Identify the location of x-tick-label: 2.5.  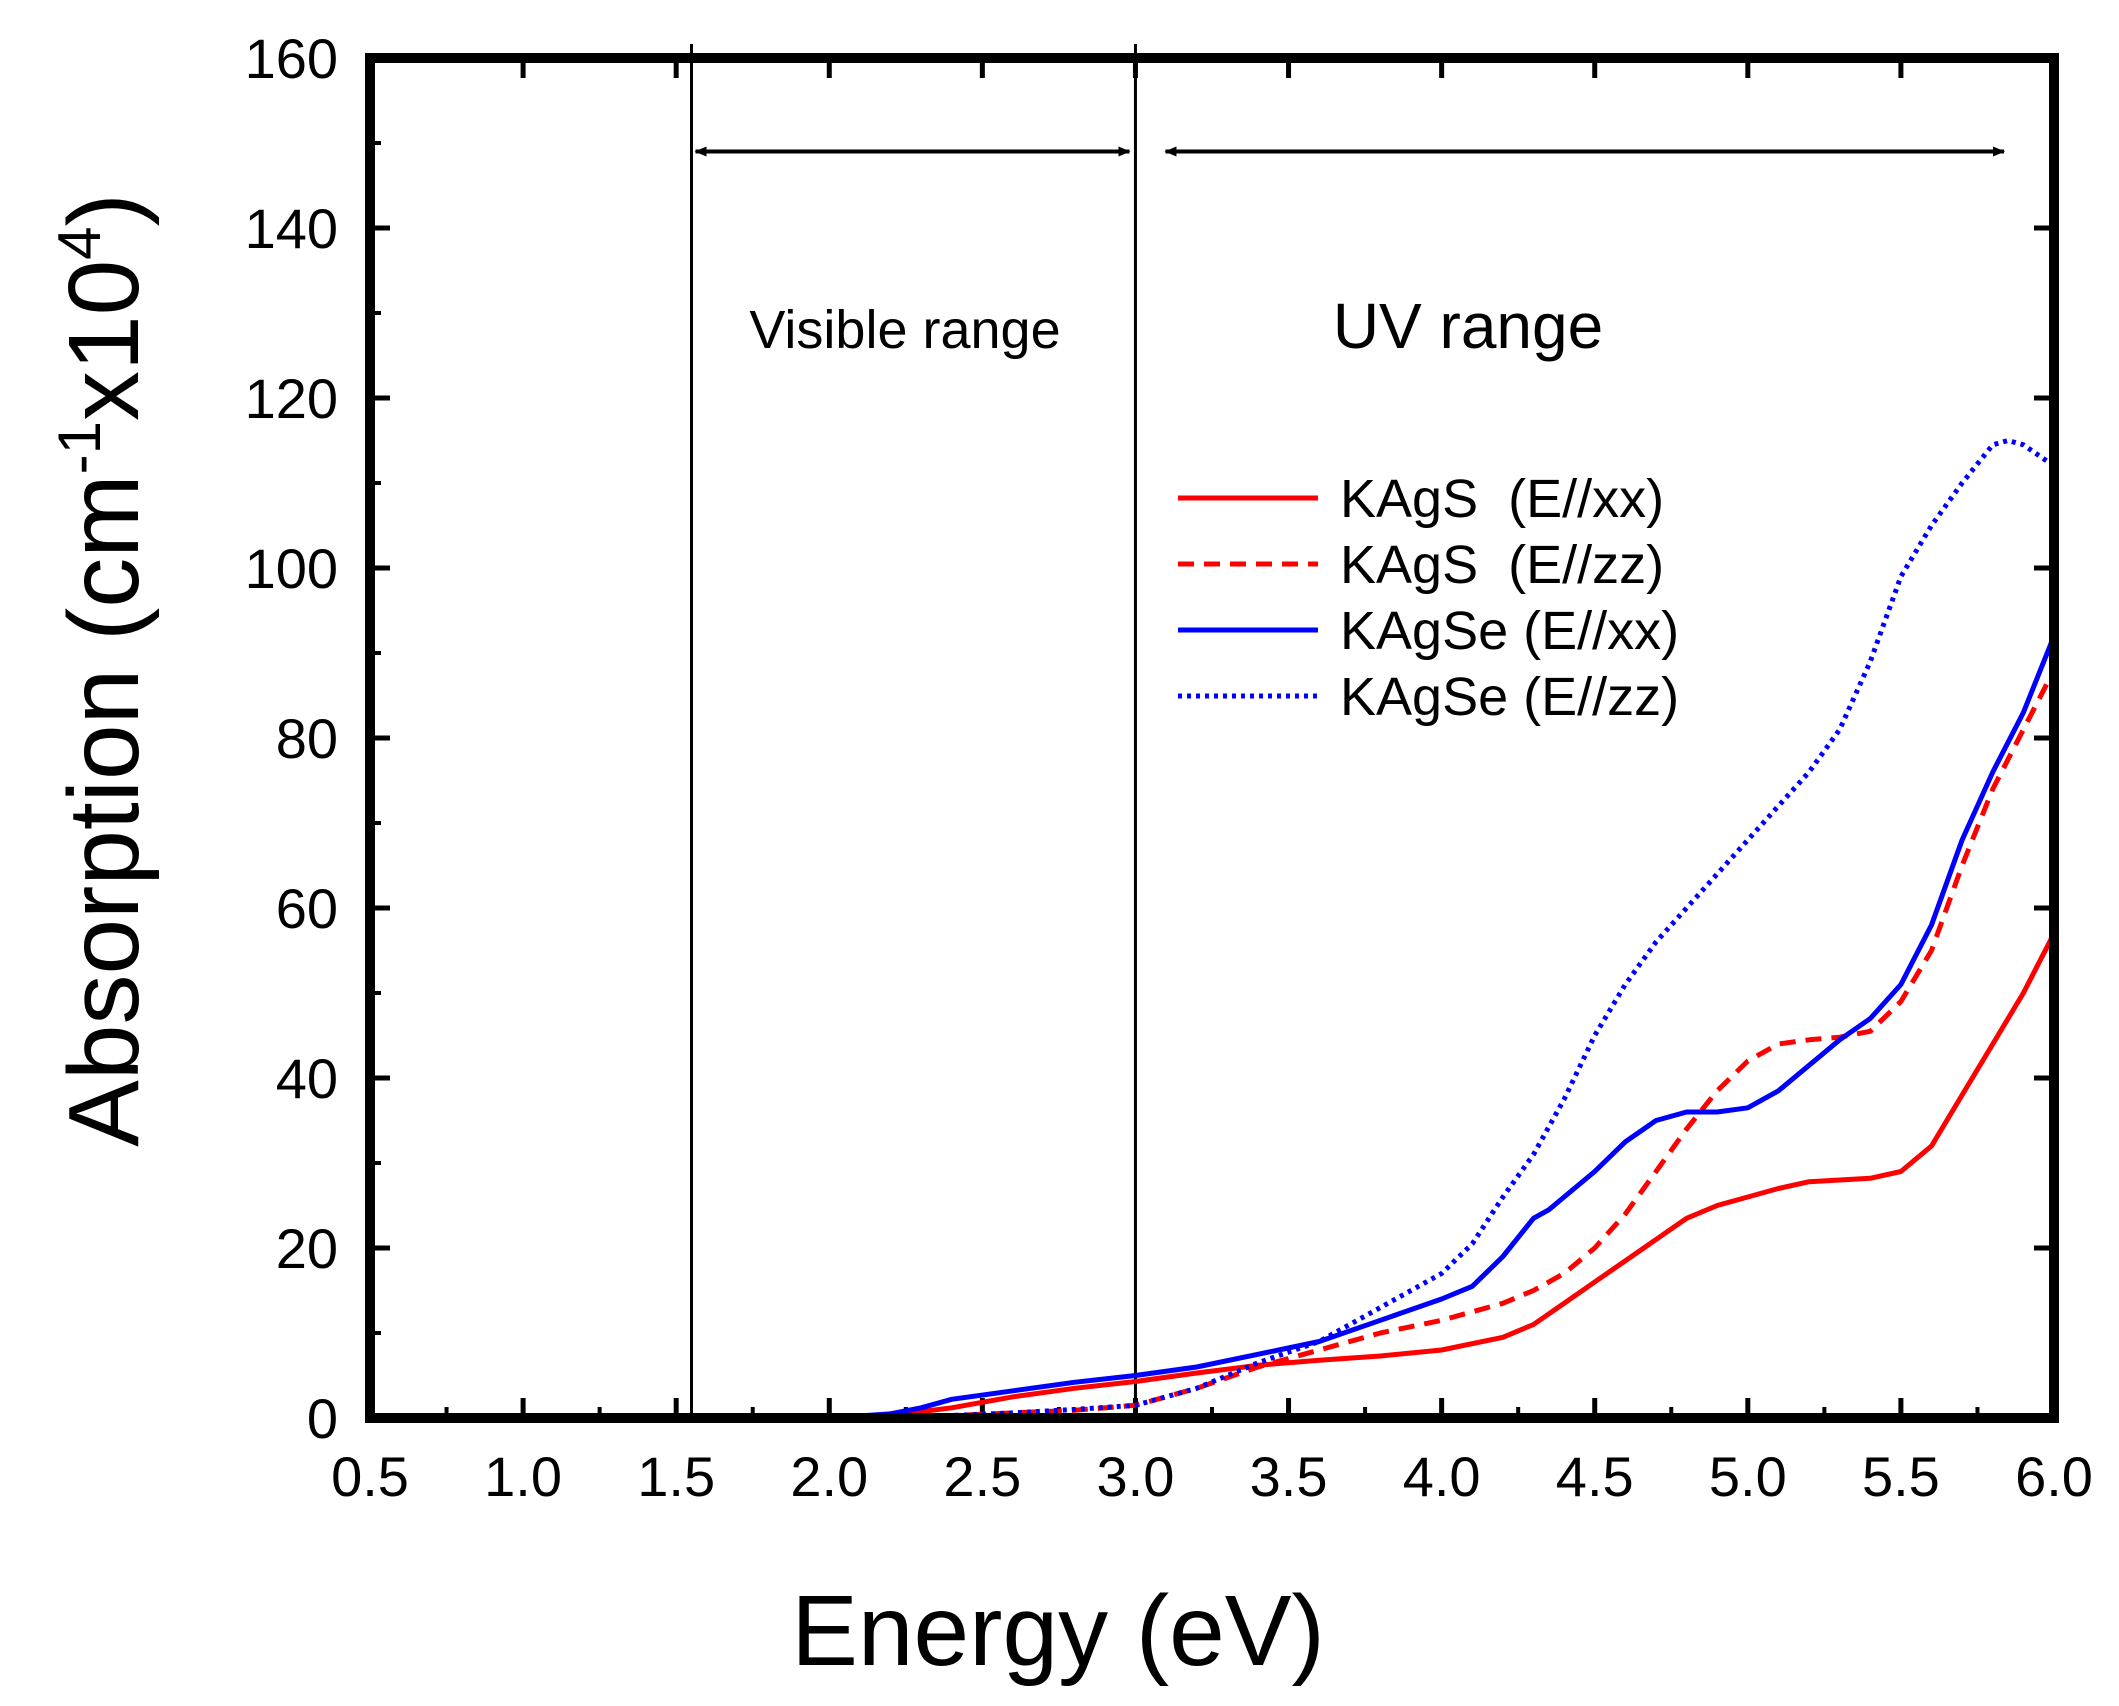
(982, 1476).